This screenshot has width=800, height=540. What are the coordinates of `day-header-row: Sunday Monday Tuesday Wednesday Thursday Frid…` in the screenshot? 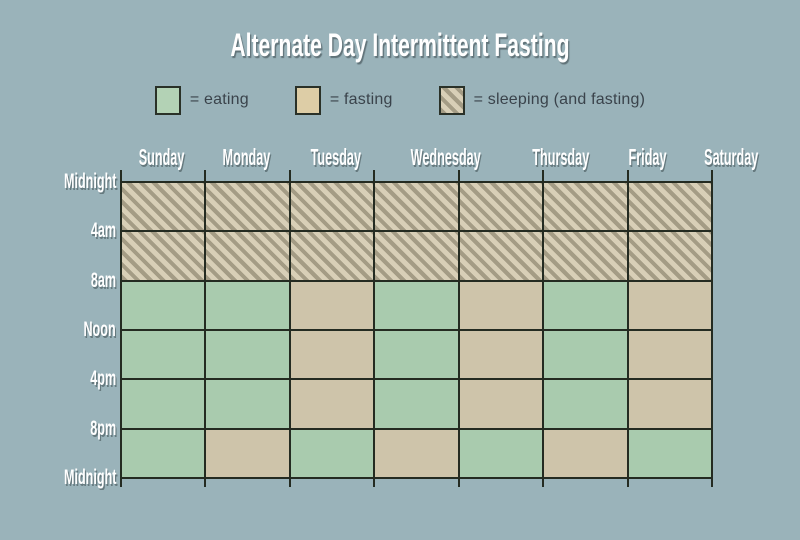 It's located at (439, 157).